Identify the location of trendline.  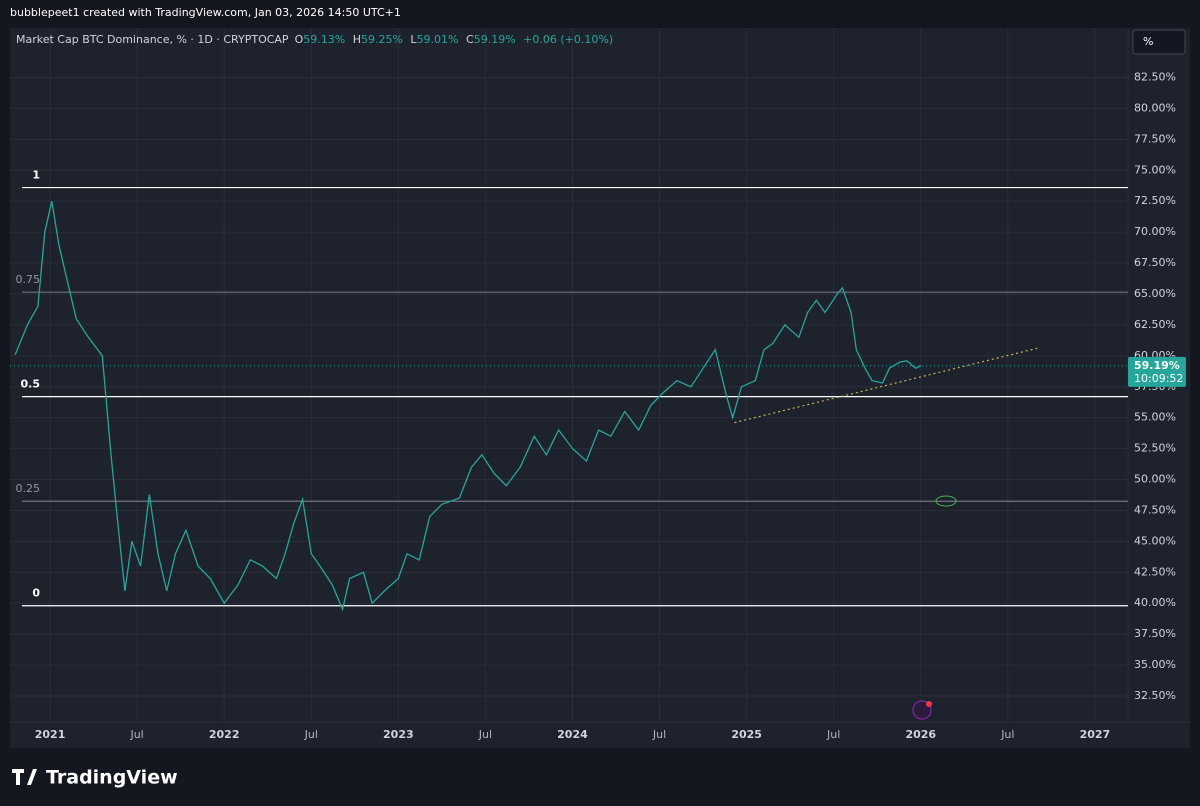
(887, 385).